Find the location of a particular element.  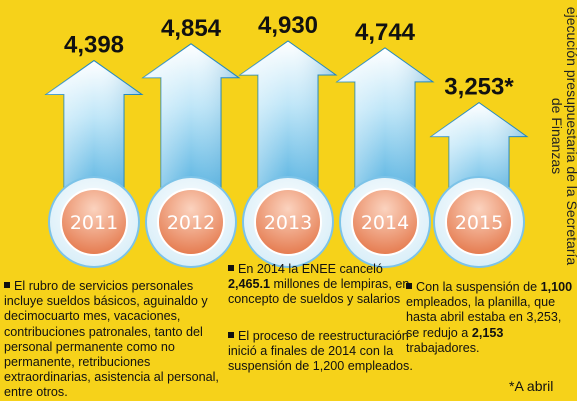

year-label-2015: 2015 is located at coordinates (479, 223).